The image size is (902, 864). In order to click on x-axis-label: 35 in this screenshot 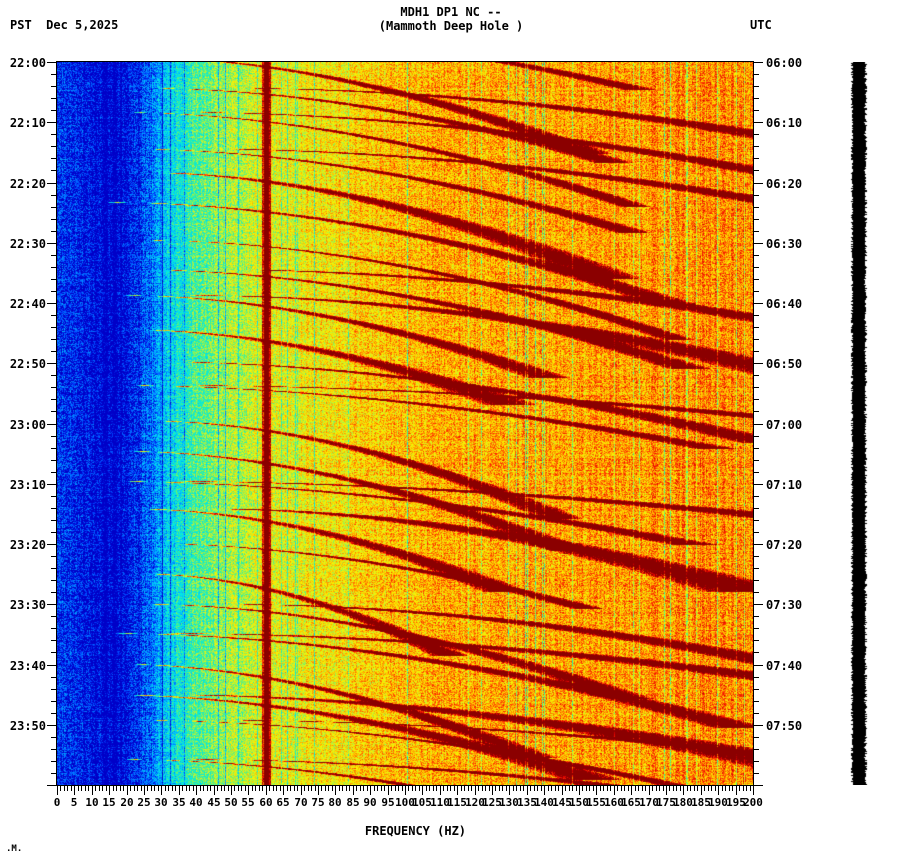, I will do `click(179, 802)`.